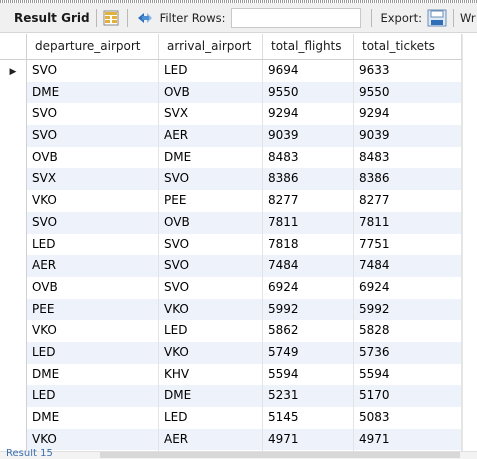 This screenshot has height=459, width=477. I want to click on table-row: VKO AER 4971 4971, so click(231, 439).